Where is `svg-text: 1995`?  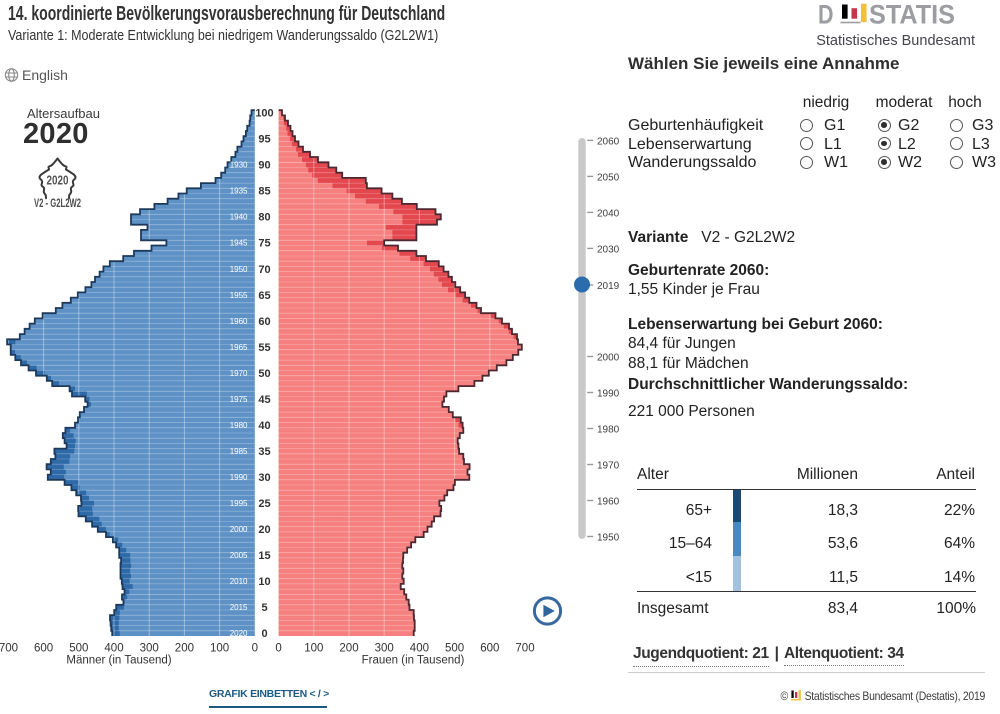
svg-text: 1995 is located at coordinates (239, 503).